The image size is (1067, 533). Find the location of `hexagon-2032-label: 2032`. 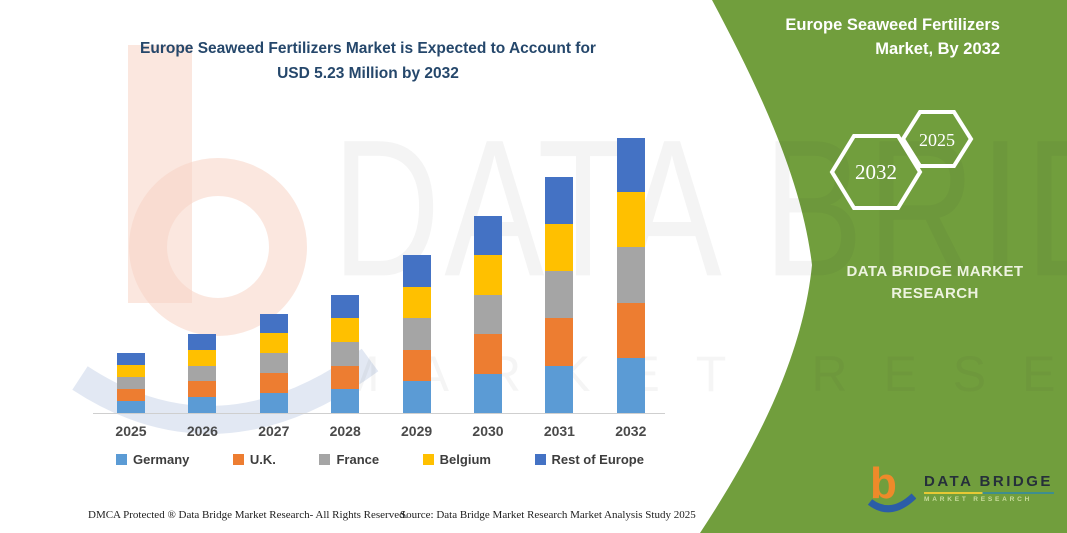

hexagon-2032-label: 2032 is located at coordinates (876, 172).